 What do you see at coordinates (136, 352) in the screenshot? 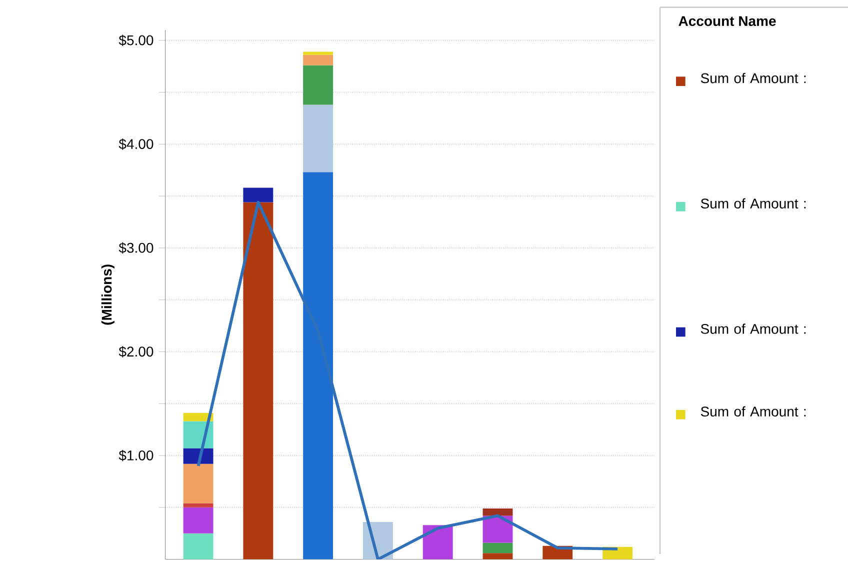
I see `y-tick-label: $2.00` at bounding box center [136, 352].